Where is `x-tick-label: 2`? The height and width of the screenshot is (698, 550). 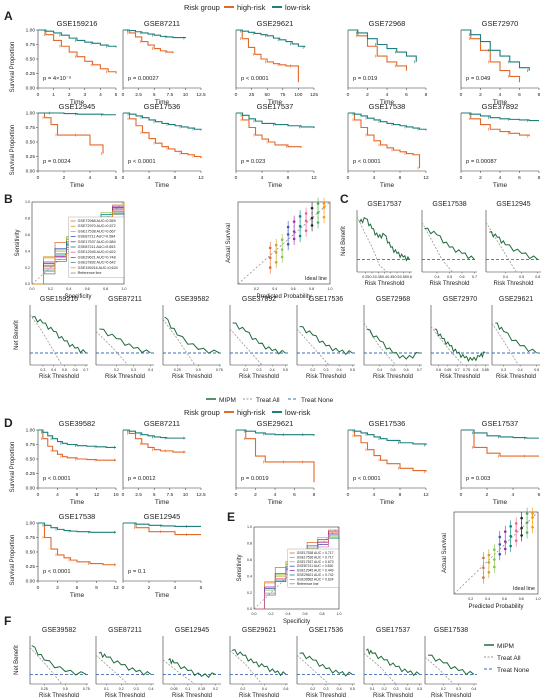 x-tick-label: 2 is located at coordinates (69, 95).